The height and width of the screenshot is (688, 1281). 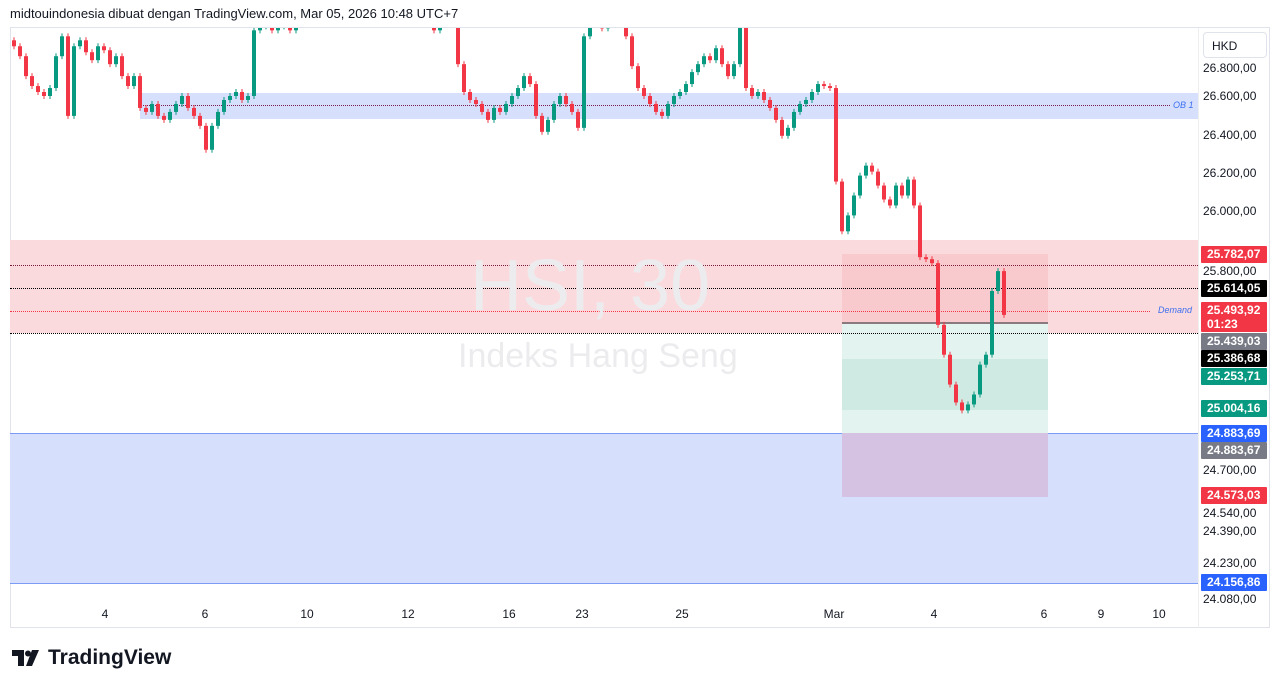 What do you see at coordinates (1234, 450) in the screenshot?
I see `price-tag: 24.883,67` at bounding box center [1234, 450].